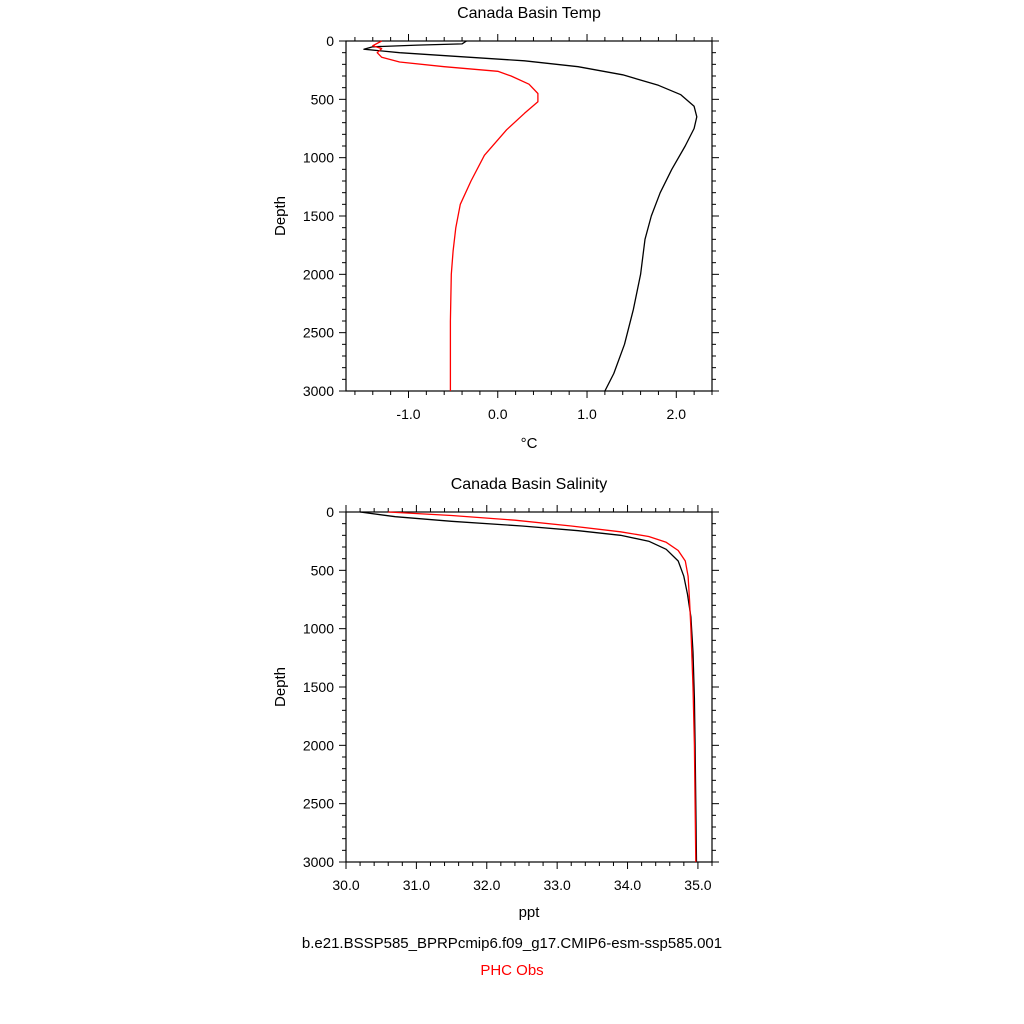 This screenshot has width=1024, height=1024. Describe the element at coordinates (345, 885) in the screenshot. I see `x-tick-label: 30.0` at that location.